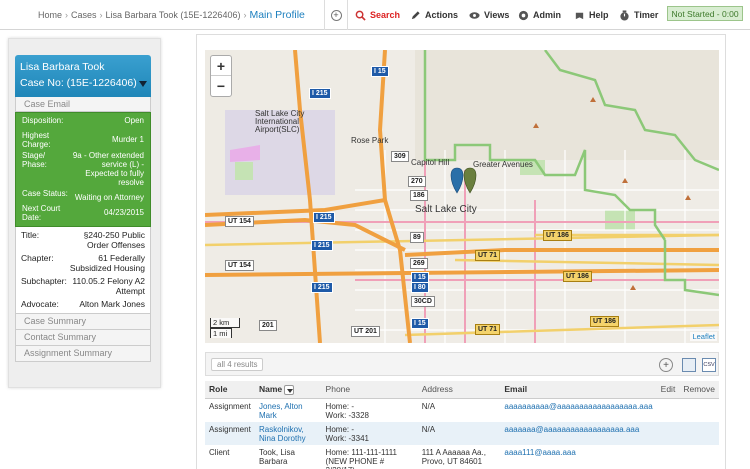 The height and width of the screenshot is (469, 750). Describe the element at coordinates (689, 365) in the screenshot. I see `copy-table-icon` at that location.